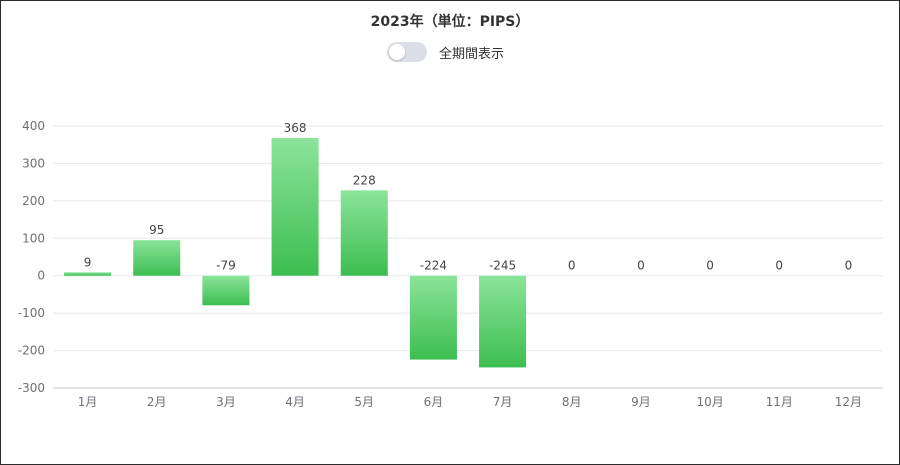 The height and width of the screenshot is (465, 900). I want to click on x-tick-label: 3月, so click(226, 402).